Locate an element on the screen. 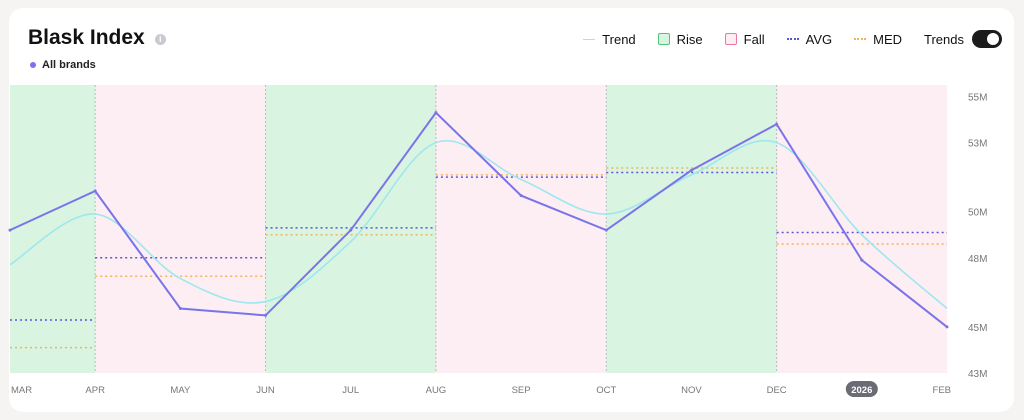 This screenshot has height=420, width=1024. x-tick-label: FEB is located at coordinates (942, 390).